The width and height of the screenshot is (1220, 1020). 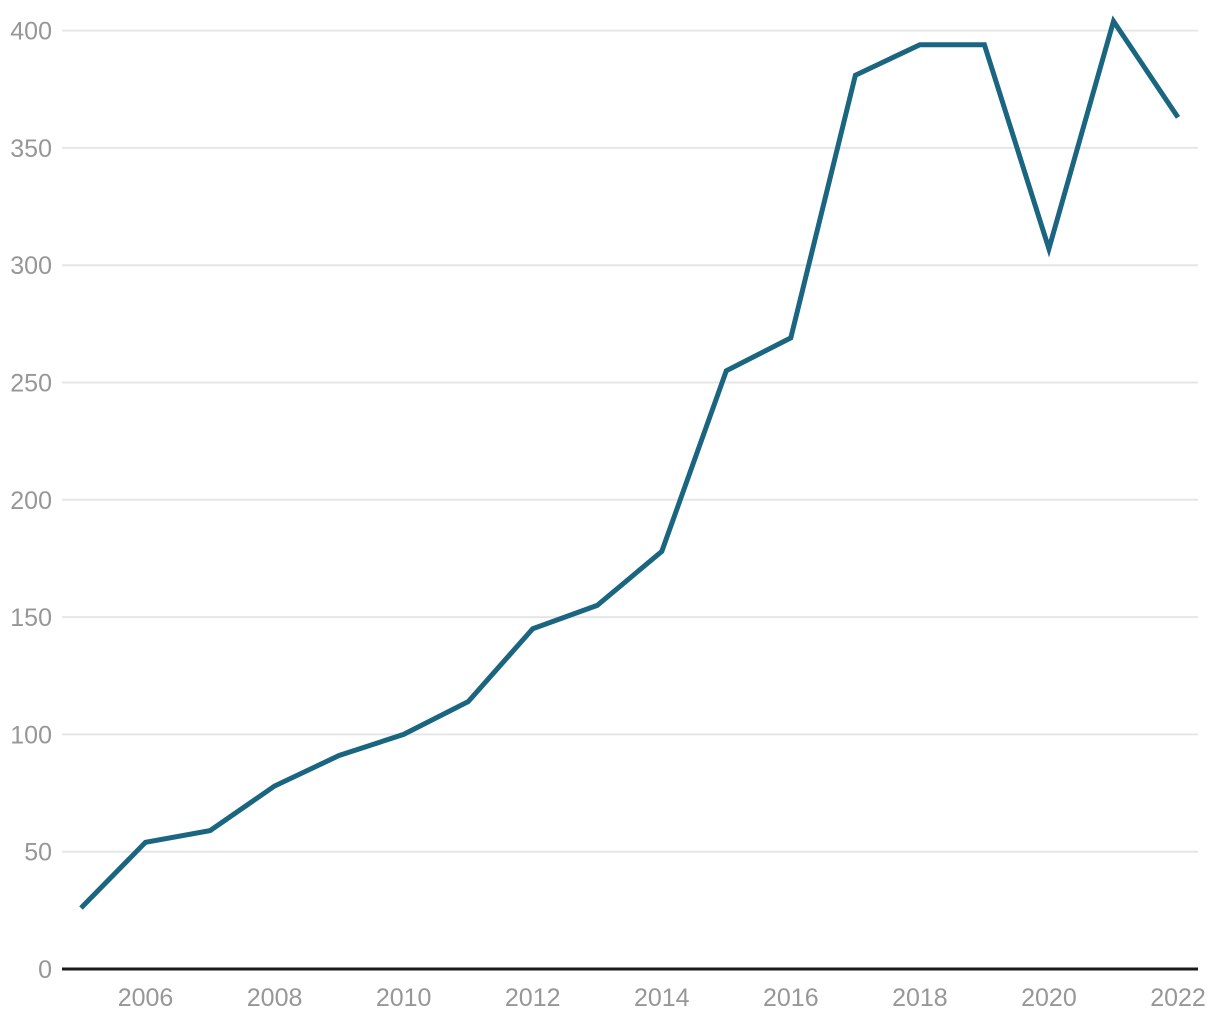 What do you see at coordinates (31, 501) in the screenshot?
I see `y-axis-tick-label: 200` at bounding box center [31, 501].